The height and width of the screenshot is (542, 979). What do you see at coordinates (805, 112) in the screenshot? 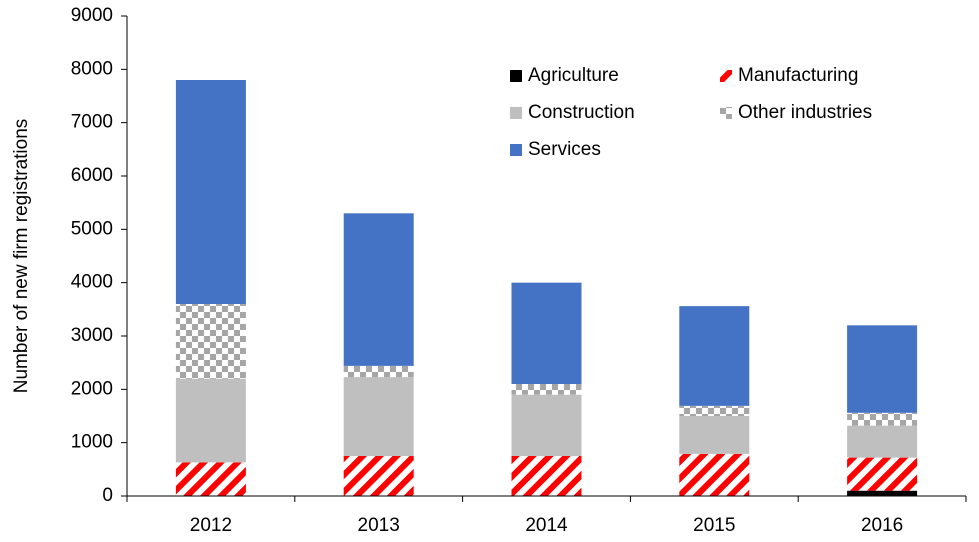
I see `legend-label: Other industries` at bounding box center [805, 112].